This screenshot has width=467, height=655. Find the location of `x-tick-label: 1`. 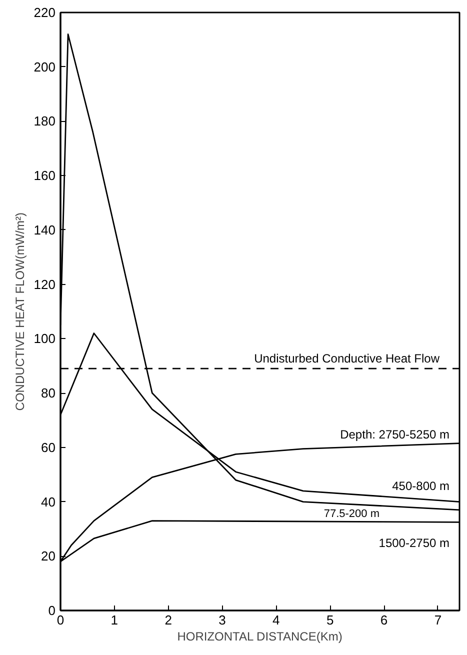

x-tick-label: 1 is located at coordinates (114, 620).